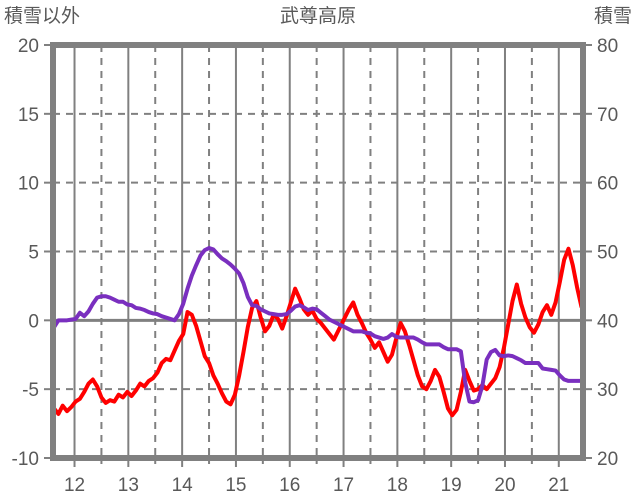  What do you see at coordinates (343, 485) in the screenshot?
I see `x-tick-label: 17` at bounding box center [343, 485].